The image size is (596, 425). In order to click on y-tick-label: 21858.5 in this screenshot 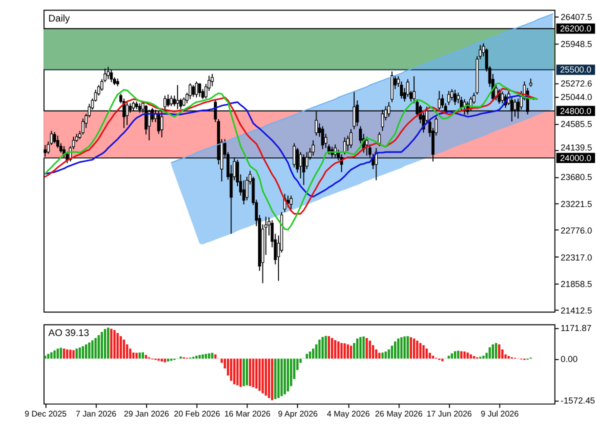, I will do `click(576, 284)`.